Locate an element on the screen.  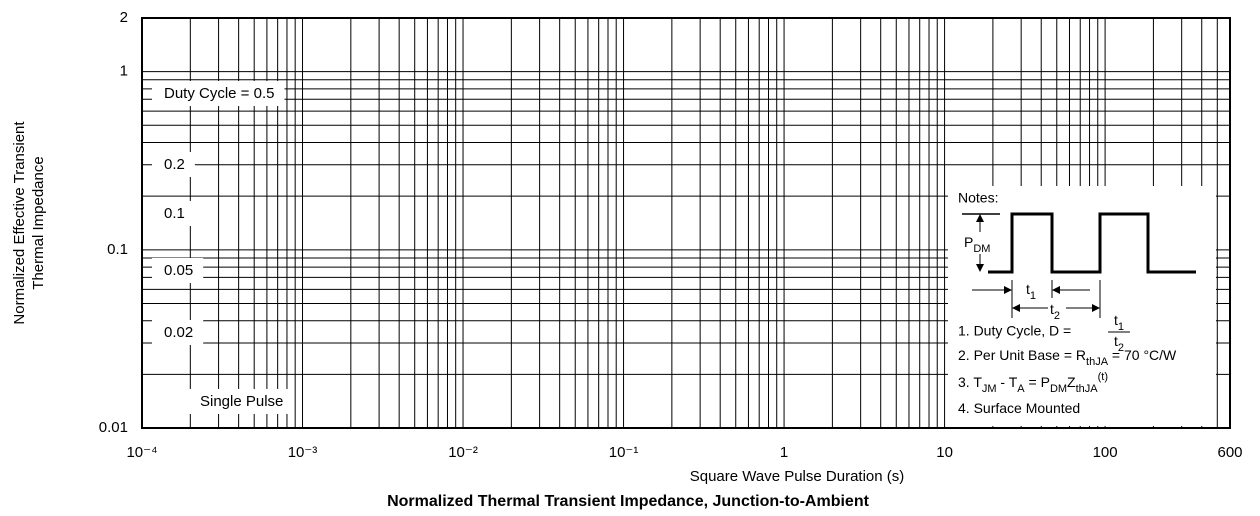
pdm-bg is located at coordinates (980, 243).